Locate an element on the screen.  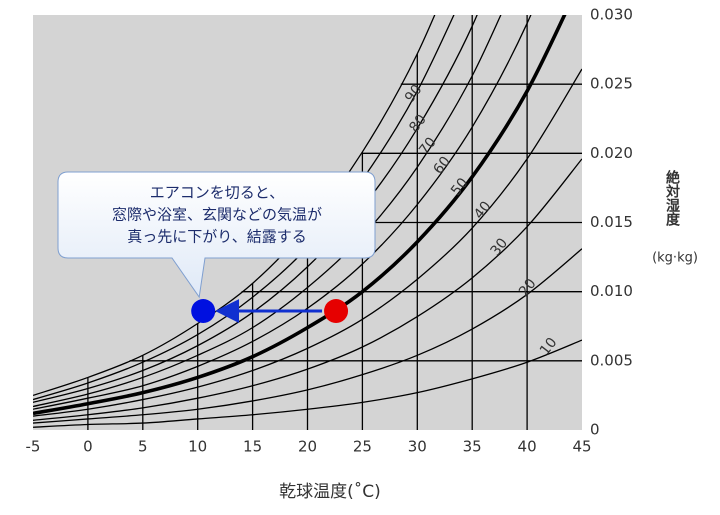
y-tick-label: 0.010 is located at coordinates (611, 291).